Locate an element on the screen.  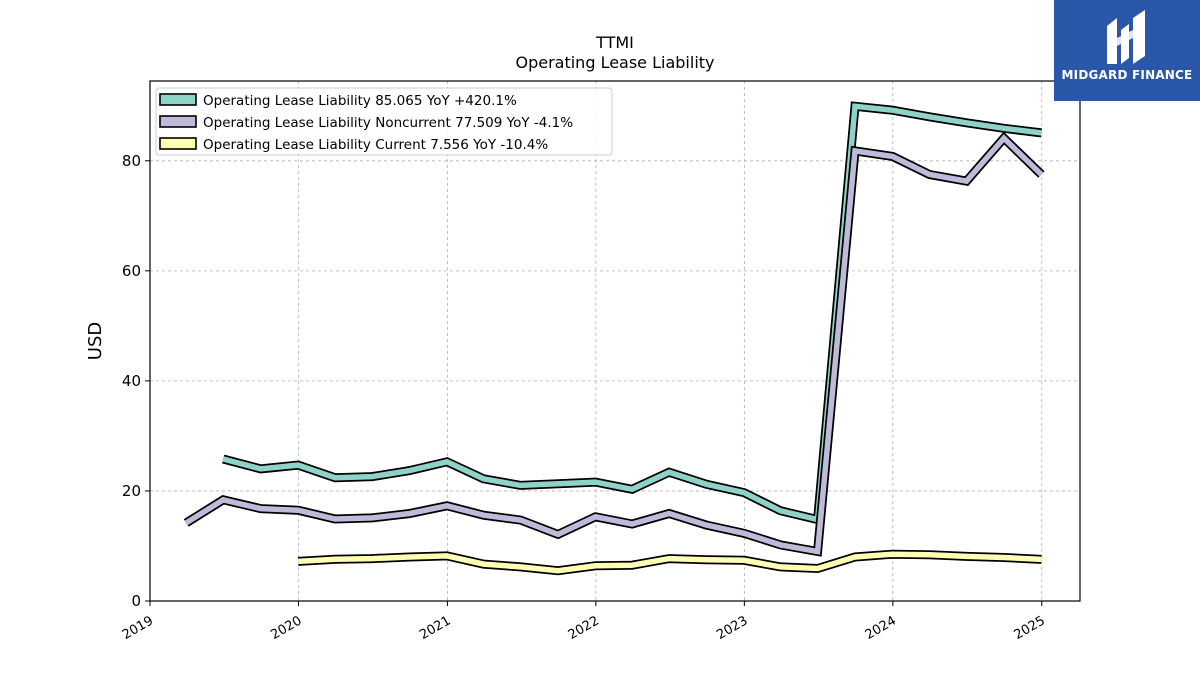
y-tick-label: 80 is located at coordinates (131, 161).